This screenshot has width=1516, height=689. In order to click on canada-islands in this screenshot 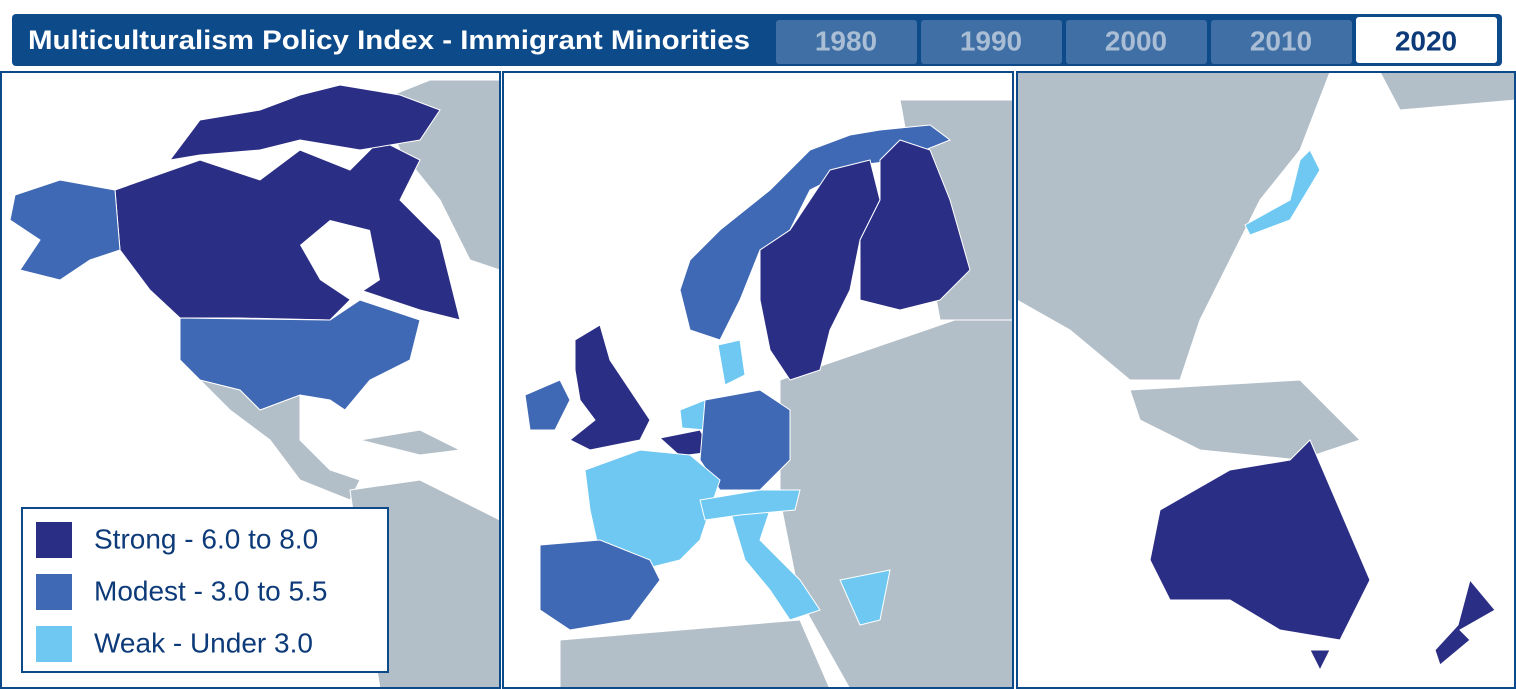, I will do `click(304, 122)`.